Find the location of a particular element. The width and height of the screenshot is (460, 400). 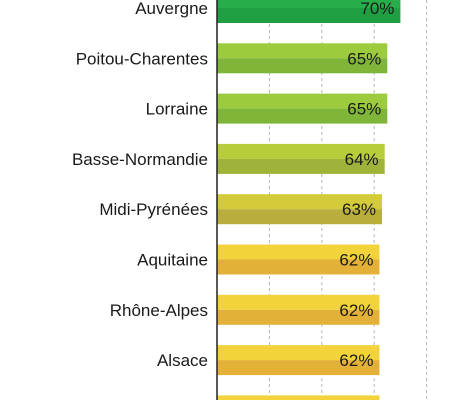

bar-7-top is located at coordinates (298, 353).